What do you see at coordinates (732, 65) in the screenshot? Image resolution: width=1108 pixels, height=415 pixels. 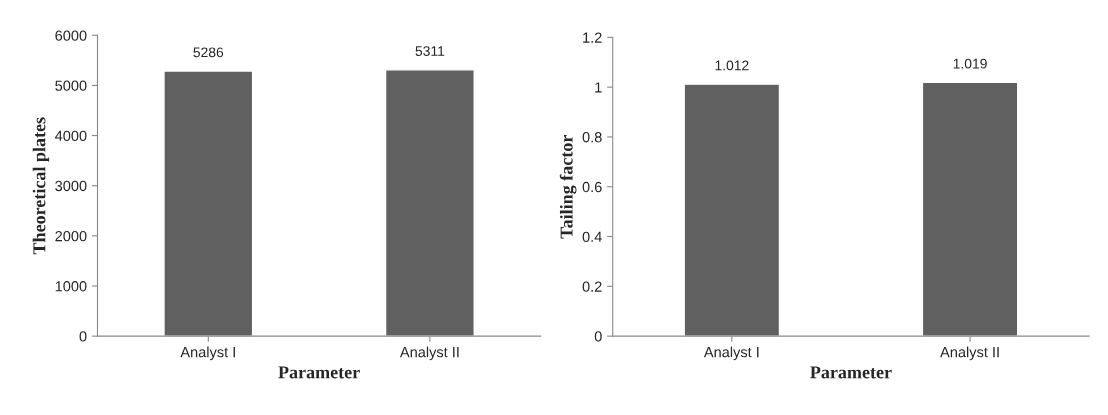 I see `data-label: 1.012` at bounding box center [732, 65].